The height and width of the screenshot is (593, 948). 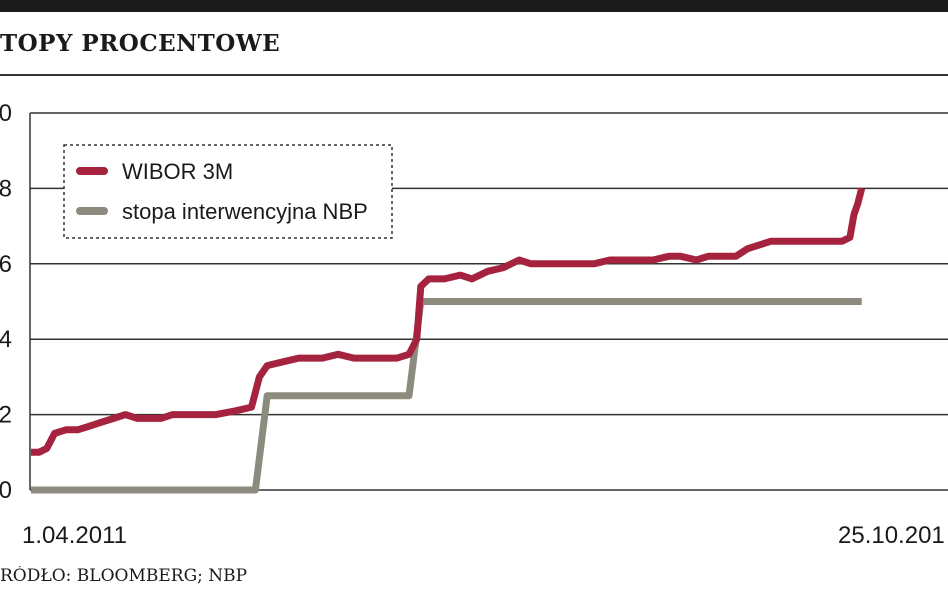 What do you see at coordinates (6, 490) in the screenshot?
I see `y-tick-label-0: .0` at bounding box center [6, 490].